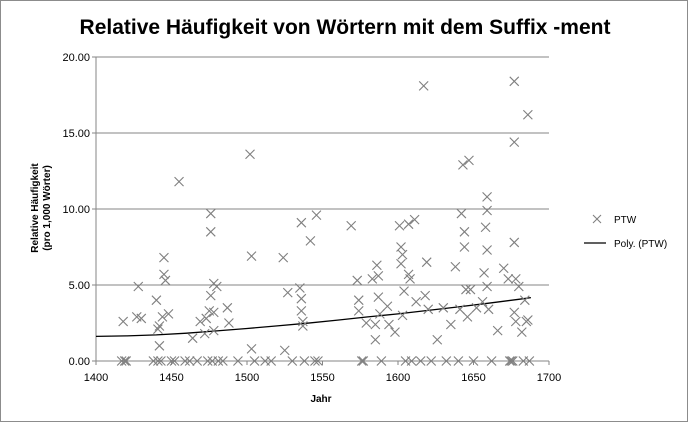 Image resolution: width=688 pixels, height=423 pixels. I want to click on y-tick-label: 5.00, so click(79, 286).